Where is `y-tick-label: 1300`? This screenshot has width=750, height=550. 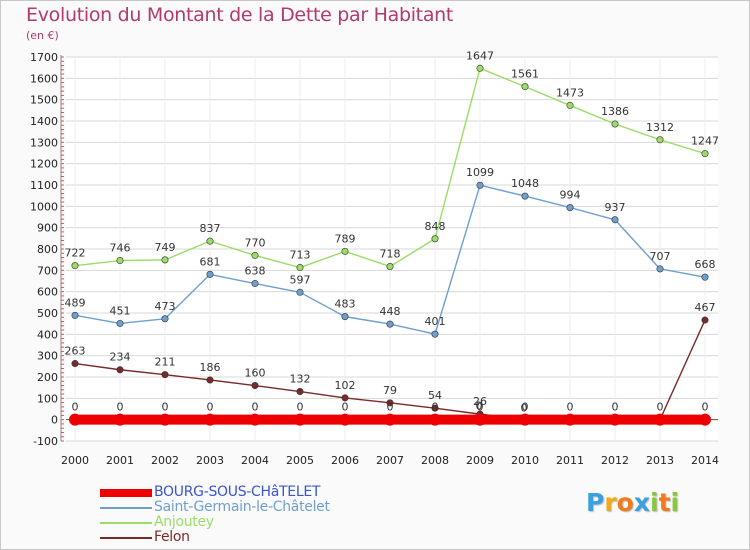 y-tick-label: 1300 is located at coordinates (44, 142).